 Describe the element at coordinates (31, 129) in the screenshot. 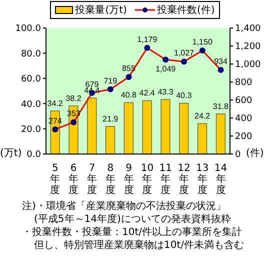

I see `y-tick-label: 20.0` at that location.